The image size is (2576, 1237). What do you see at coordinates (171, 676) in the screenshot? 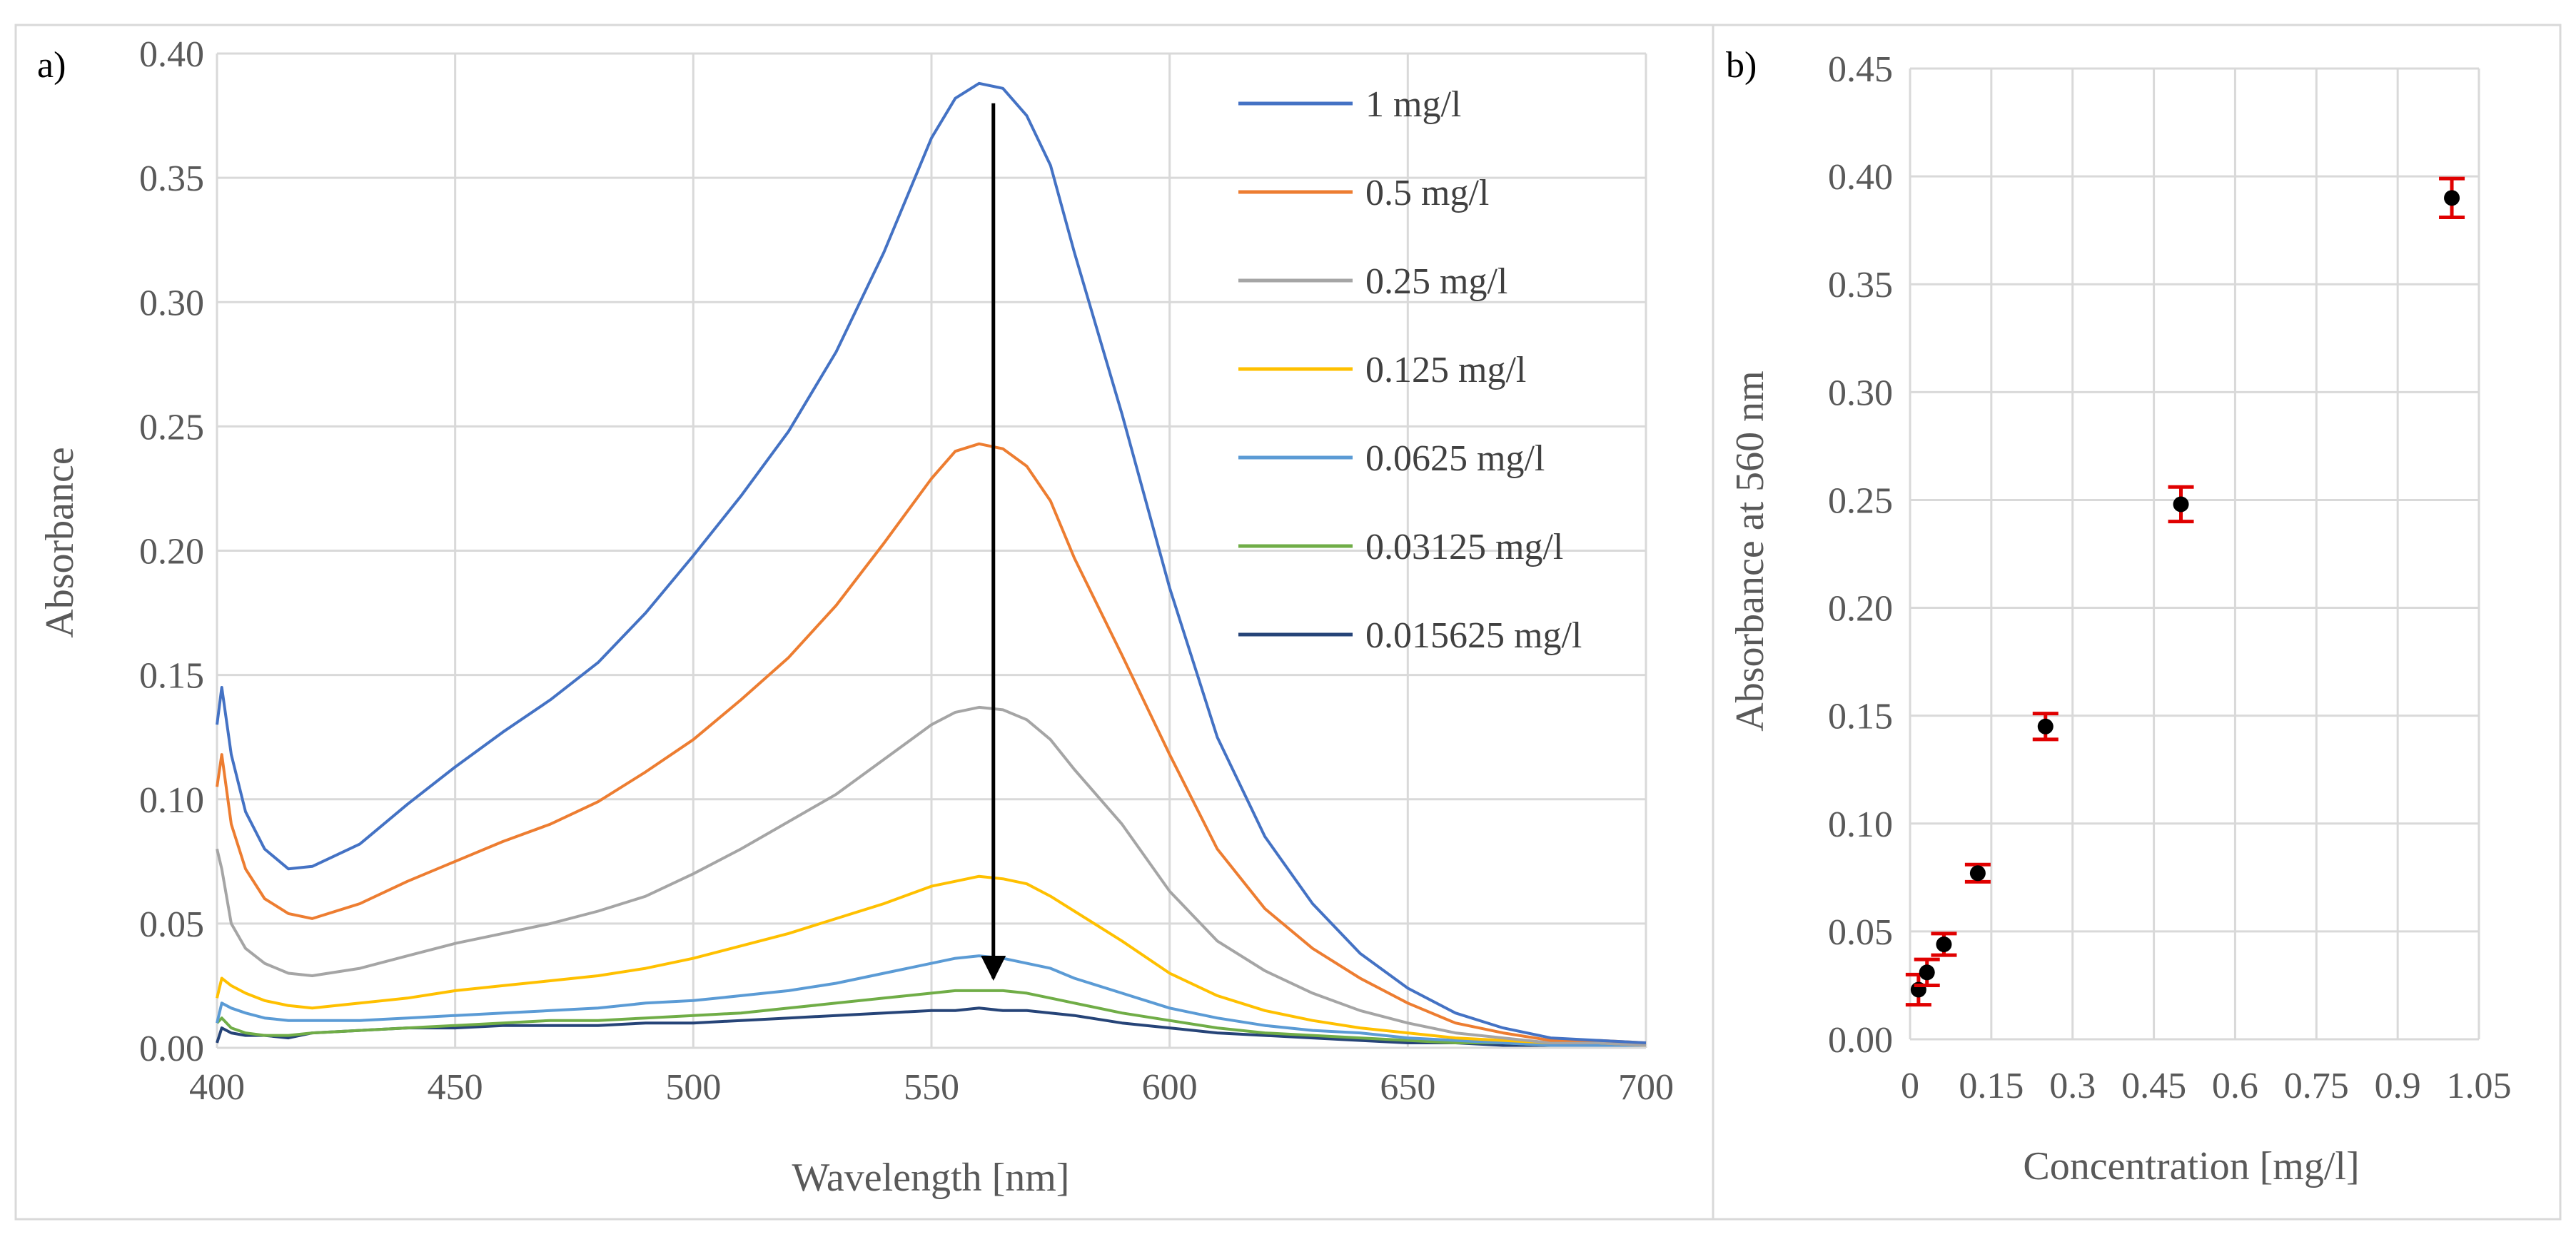
I see `a-y-tick-label: 0.15` at bounding box center [171, 676].